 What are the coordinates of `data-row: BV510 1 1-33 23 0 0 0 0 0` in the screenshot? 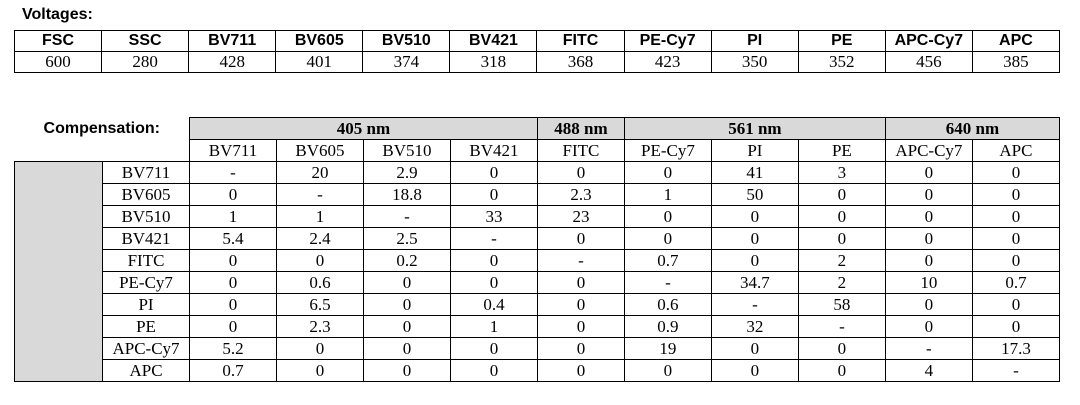 It's located at (538, 216).